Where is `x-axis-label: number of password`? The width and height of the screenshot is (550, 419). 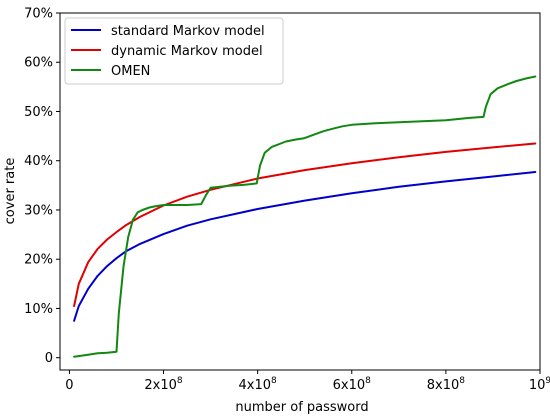 x-axis-label: number of password is located at coordinates (301, 407).